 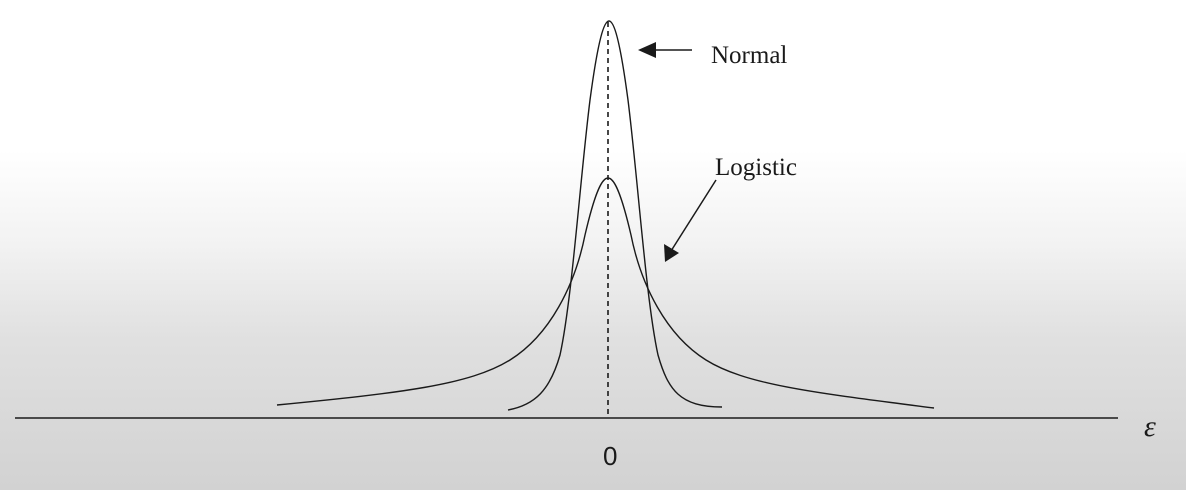 I want to click on logistic-arrow-shaft, so click(x=693, y=215).